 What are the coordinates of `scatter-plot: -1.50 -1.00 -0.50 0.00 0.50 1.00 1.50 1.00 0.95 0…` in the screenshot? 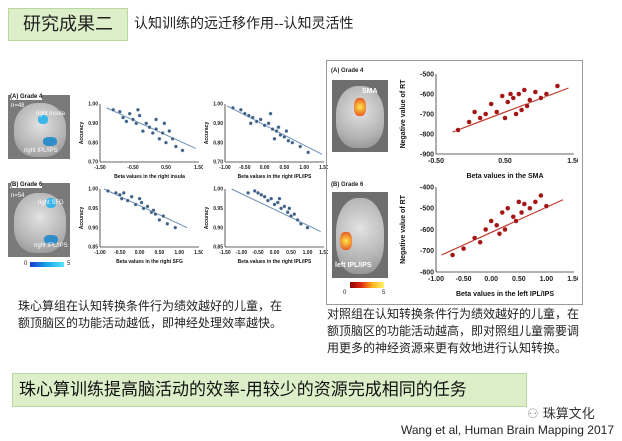 It's located at (266, 226).